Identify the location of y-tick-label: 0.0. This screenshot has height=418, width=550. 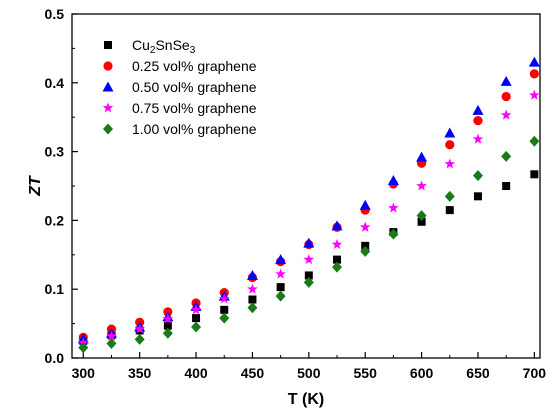
(55, 358).